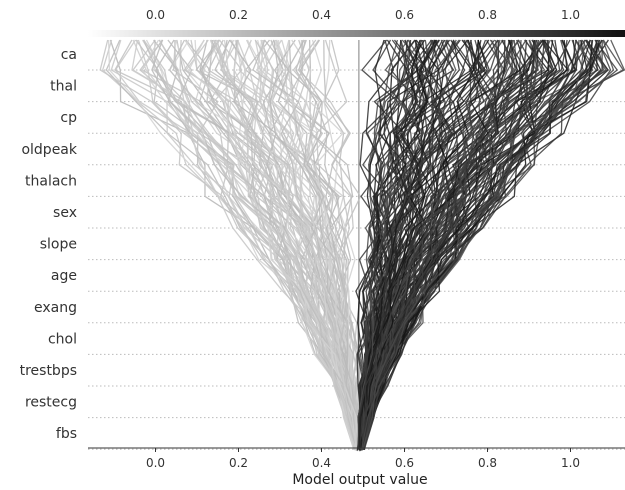 The image size is (625, 490). Describe the element at coordinates (238, 15) in the screenshot. I see `colorbar-tick-label: 0.2` at that location.